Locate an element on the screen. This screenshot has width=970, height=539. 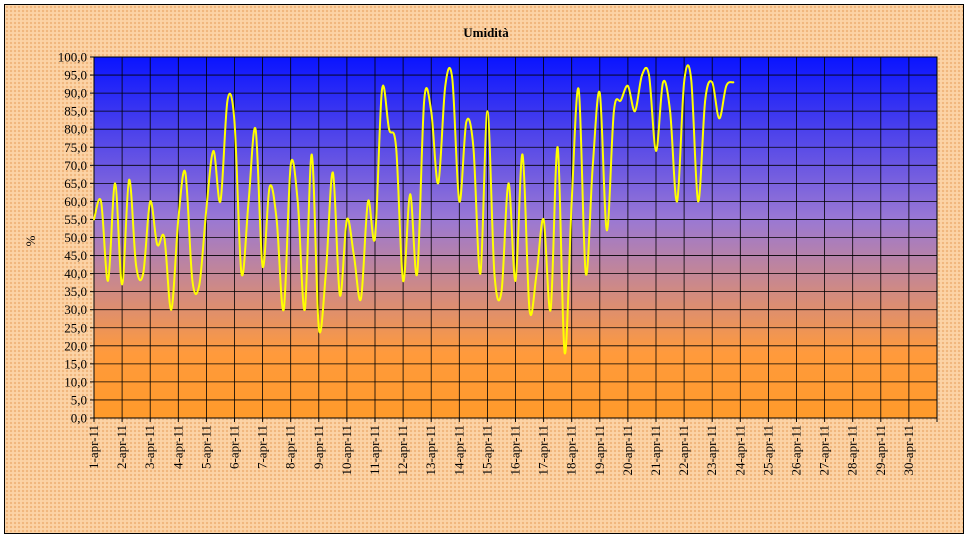
x-tick-label: 1-apr-11 is located at coordinates (93, 447).